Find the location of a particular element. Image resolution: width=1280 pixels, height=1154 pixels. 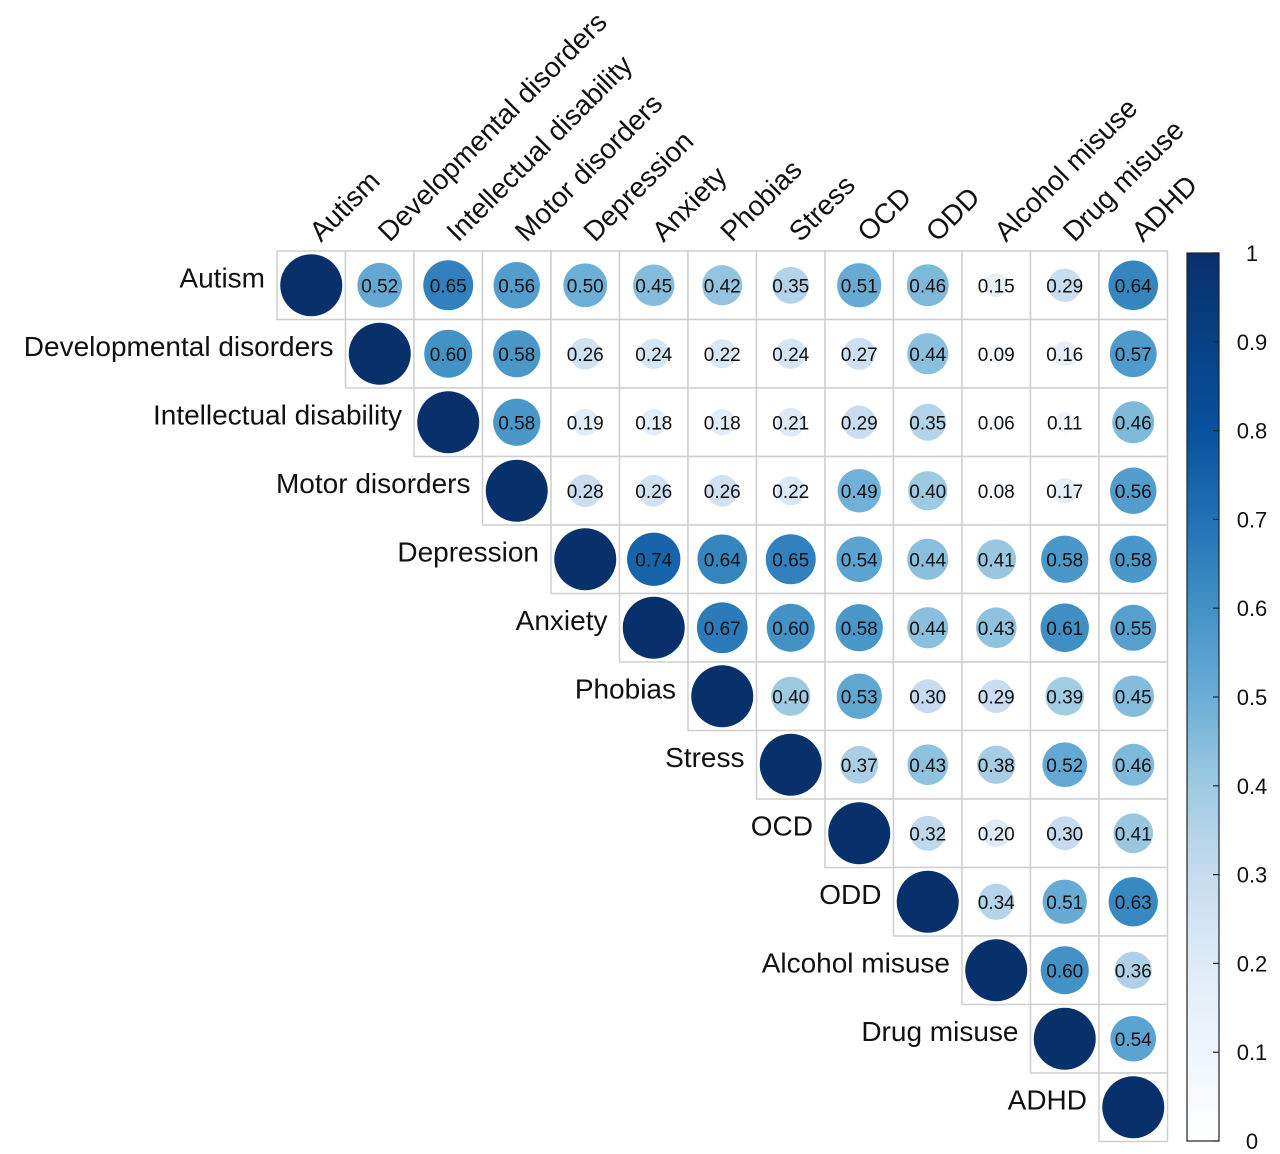

row-label: Phobias is located at coordinates (625, 688).